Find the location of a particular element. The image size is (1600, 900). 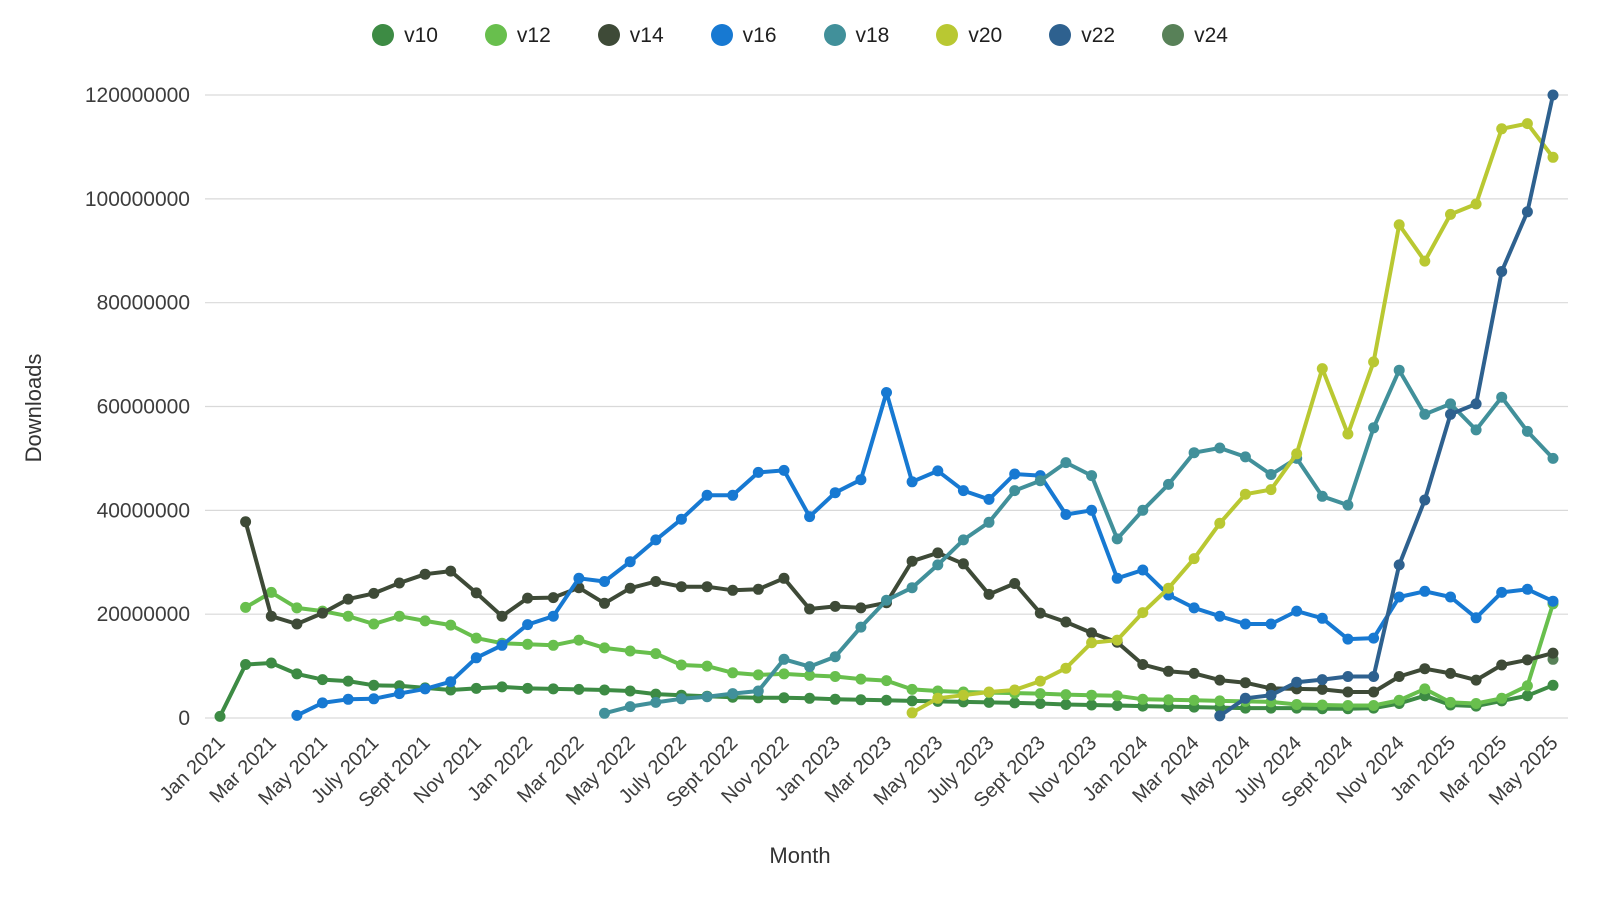

legend-item-v18: v18 is located at coordinates (856, 35).